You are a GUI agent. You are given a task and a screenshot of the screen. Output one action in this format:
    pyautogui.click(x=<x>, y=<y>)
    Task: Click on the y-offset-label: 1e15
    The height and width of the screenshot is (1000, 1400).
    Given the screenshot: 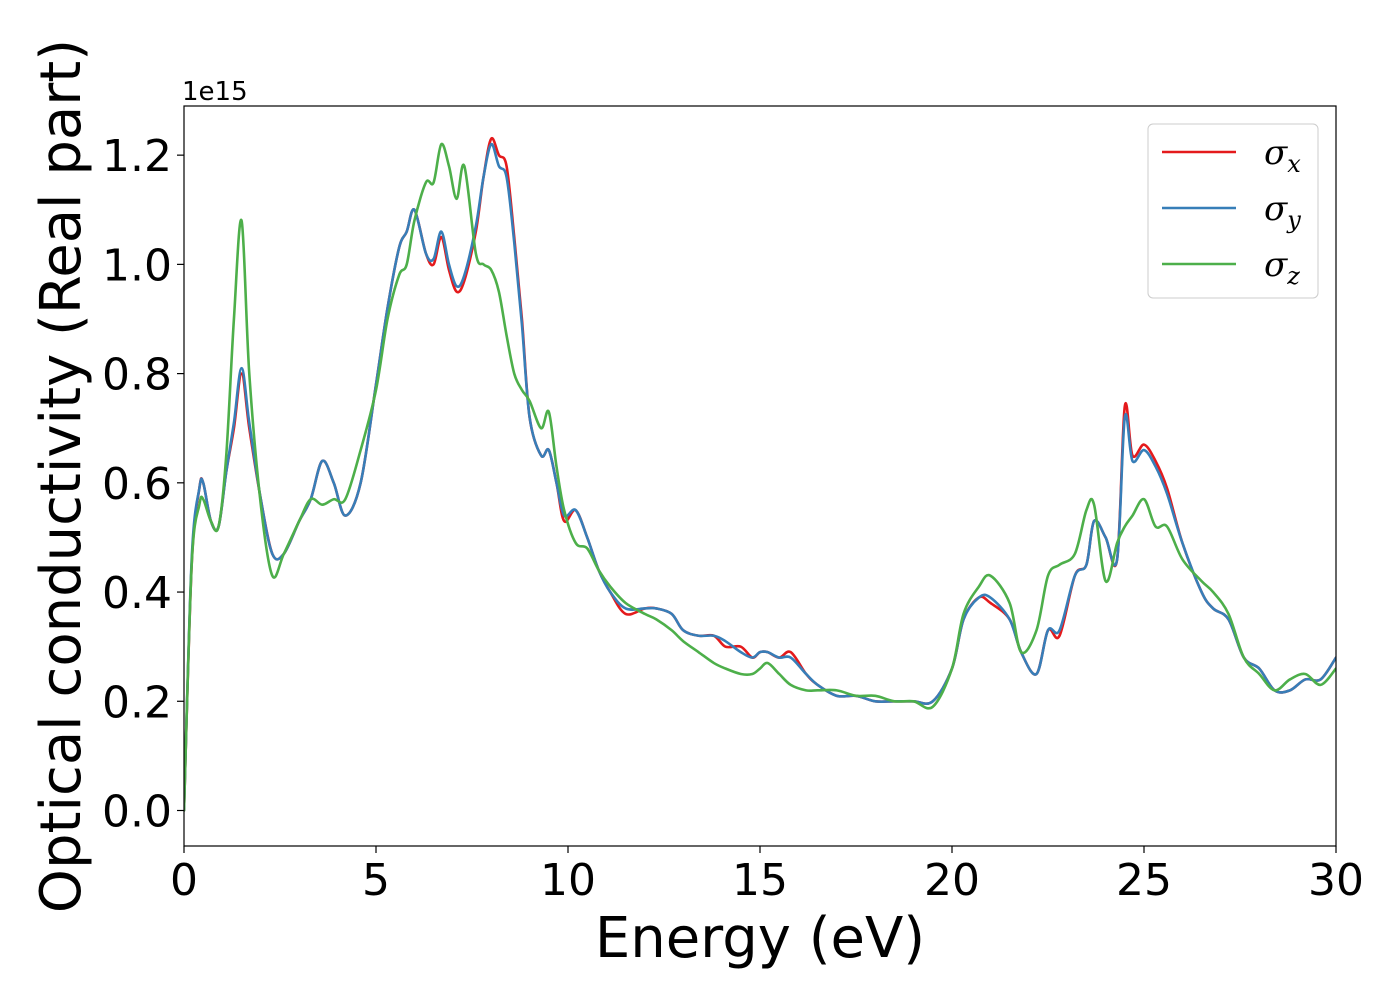 What is the action you would take?
    pyautogui.click(x=215, y=92)
    